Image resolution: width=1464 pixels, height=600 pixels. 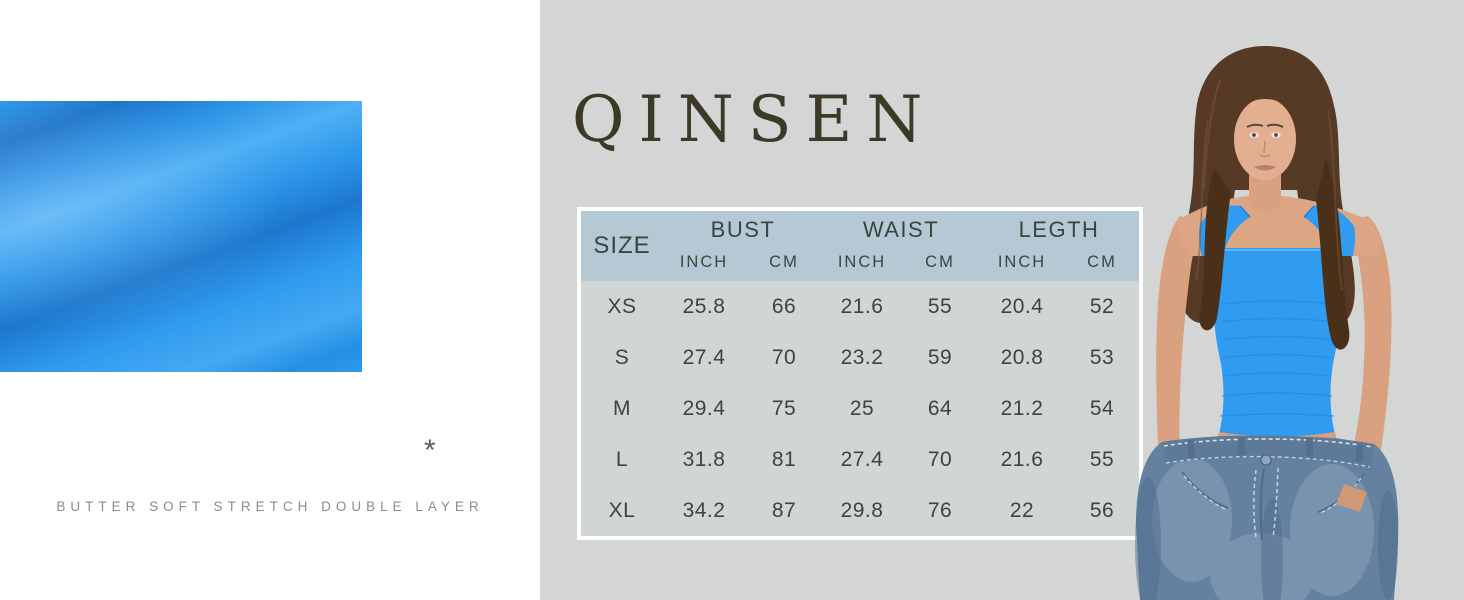 What do you see at coordinates (784, 265) in the screenshot?
I see `header-bust-cm: CM` at bounding box center [784, 265].